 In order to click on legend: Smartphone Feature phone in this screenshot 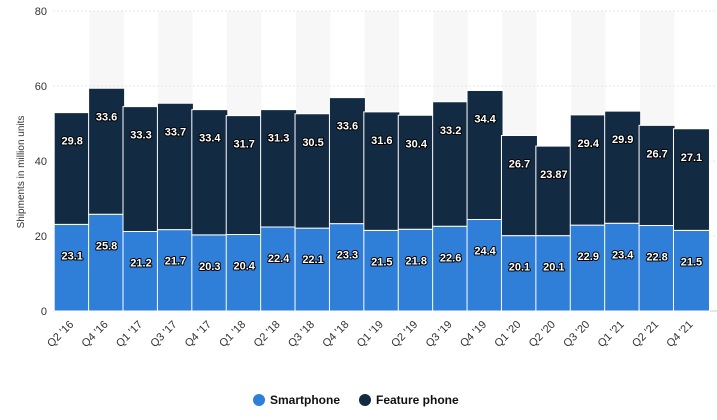, I will do `click(356, 400)`.